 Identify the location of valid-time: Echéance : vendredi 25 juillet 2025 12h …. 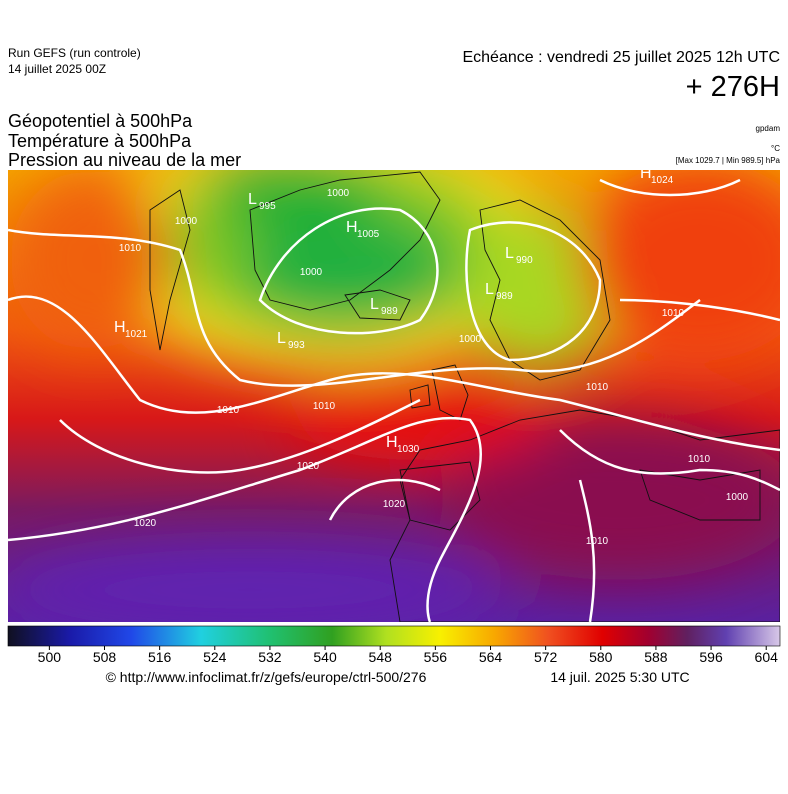
(621, 57).